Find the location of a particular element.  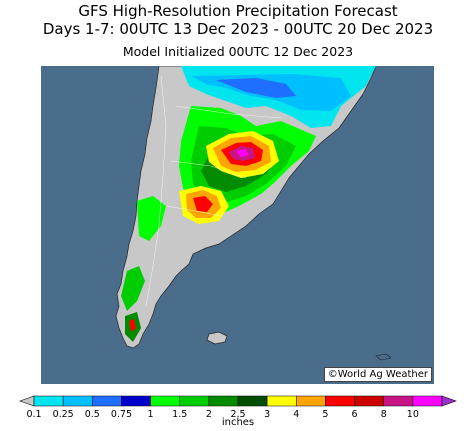

legend-tick-label: 0.25 is located at coordinates (63, 414).